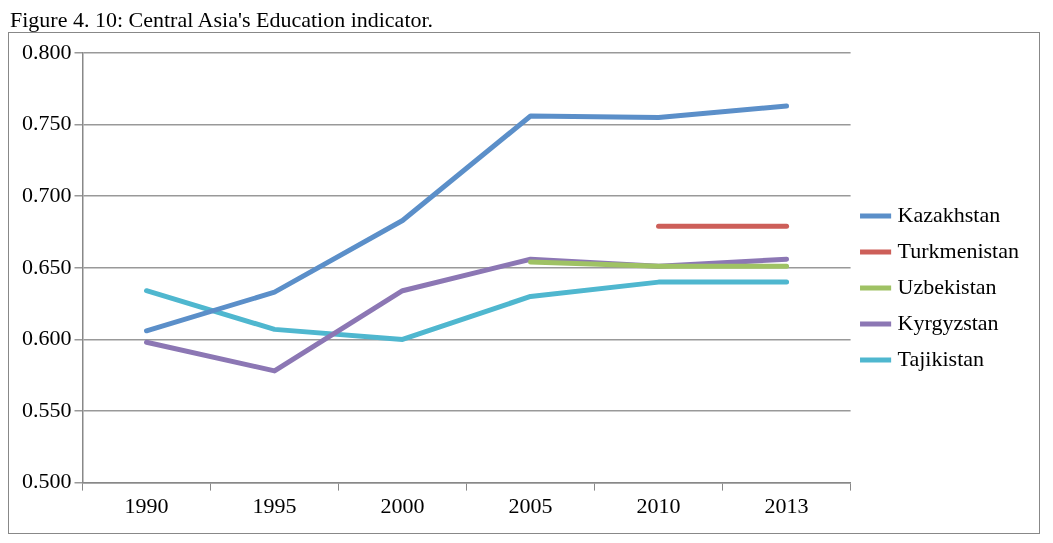  Describe the element at coordinates (658, 505) in the screenshot. I see `x-tick-label: 2010` at that location.